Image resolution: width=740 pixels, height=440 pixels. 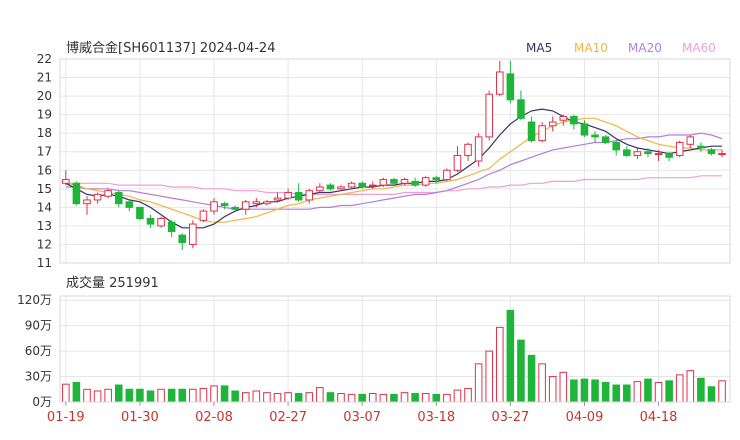 I want to click on x-tick-label: 03-27, so click(x=510, y=417).